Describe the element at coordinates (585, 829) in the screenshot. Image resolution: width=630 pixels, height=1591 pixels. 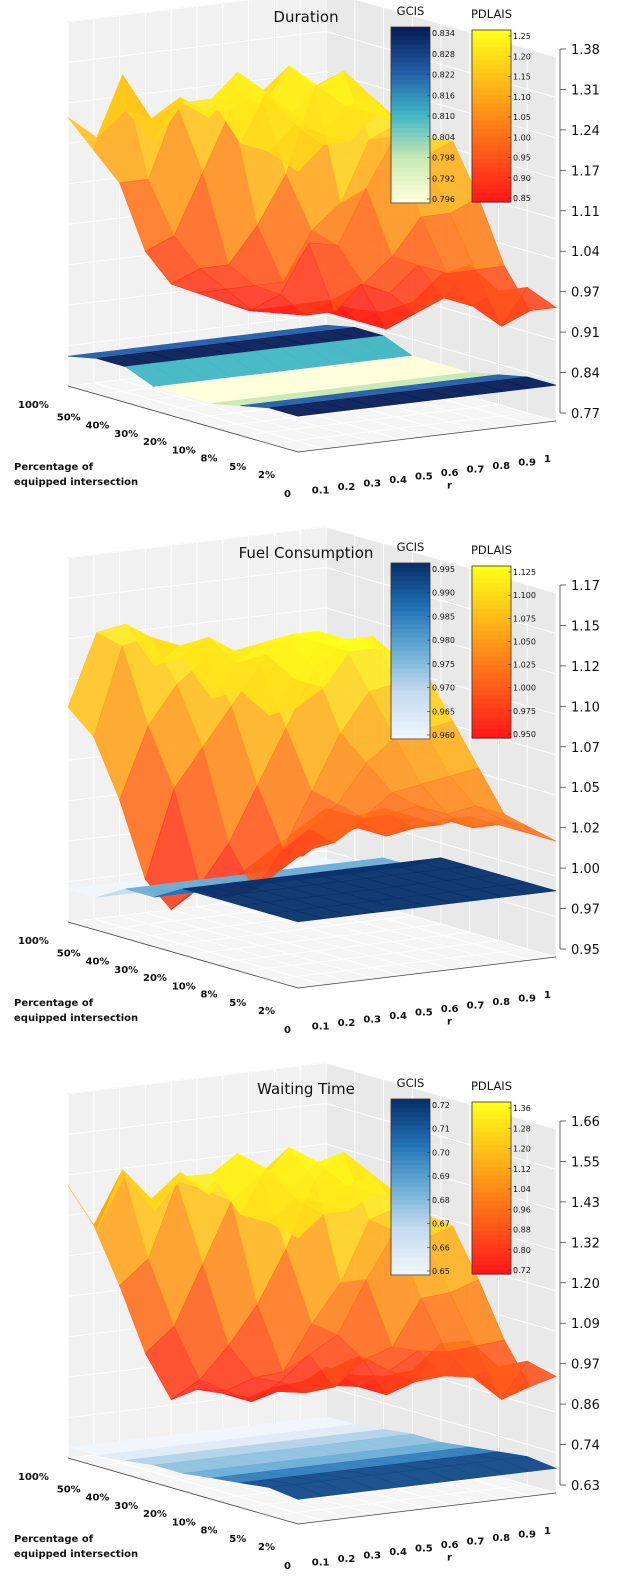
I see `z-tick-label: 1.02` at that location.